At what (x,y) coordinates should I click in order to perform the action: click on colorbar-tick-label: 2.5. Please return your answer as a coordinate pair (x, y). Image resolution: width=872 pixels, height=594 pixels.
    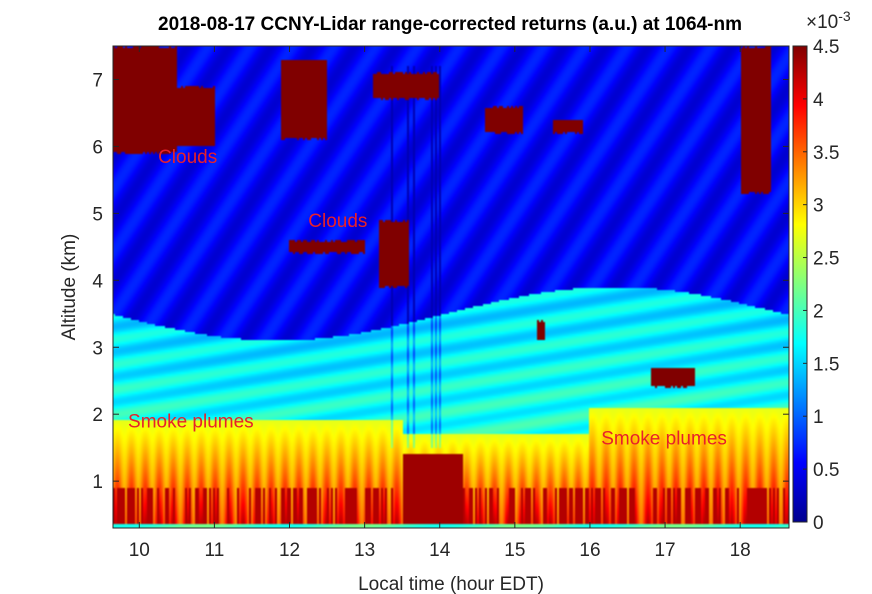
    Looking at the image, I should click on (826, 259).